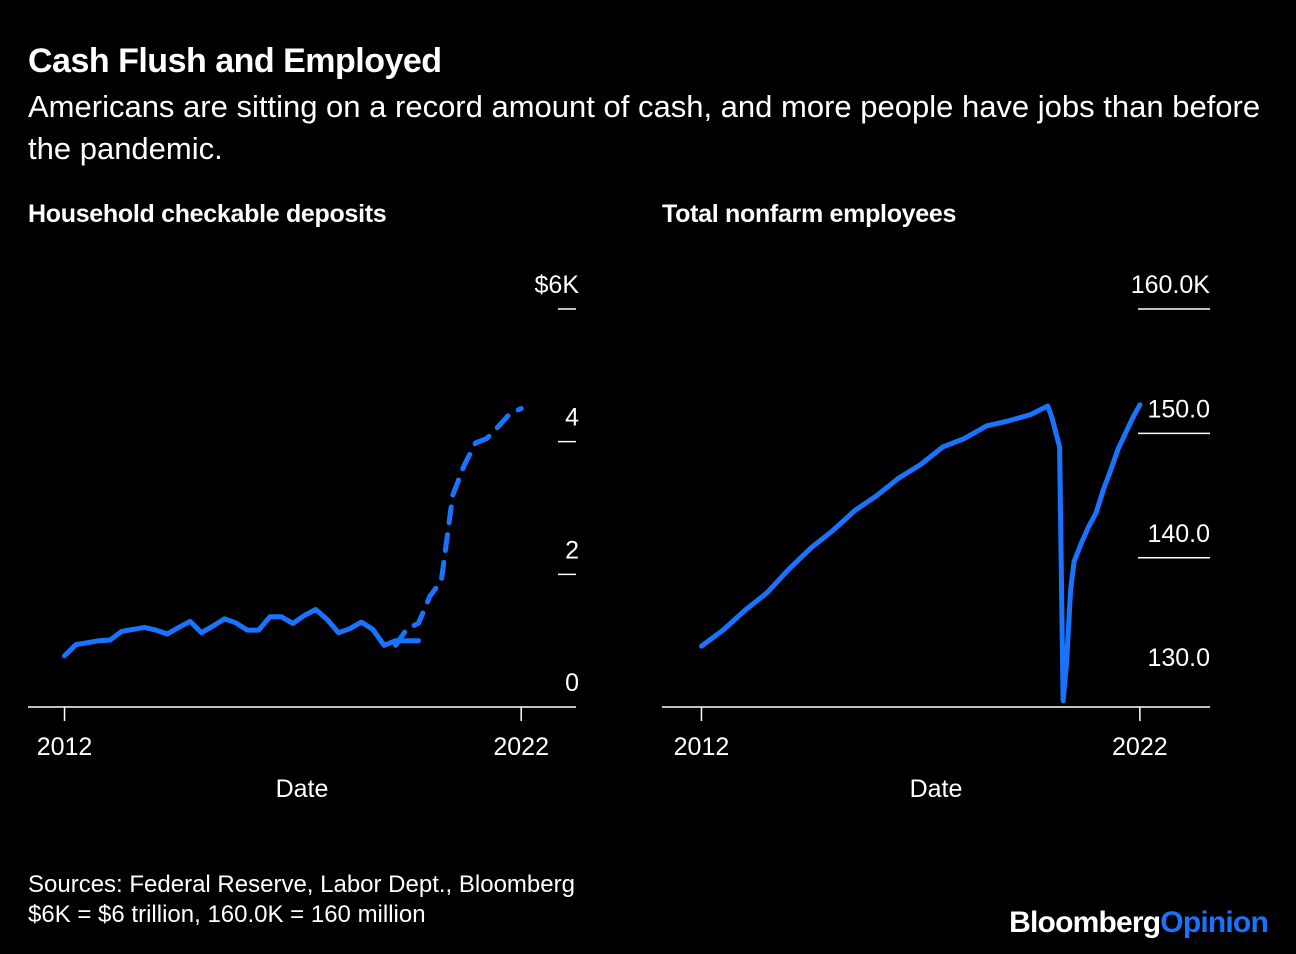 The image size is (1296, 954). Describe the element at coordinates (557, 285) in the screenshot. I see `deposits-y-tick-label: $6K` at that location.